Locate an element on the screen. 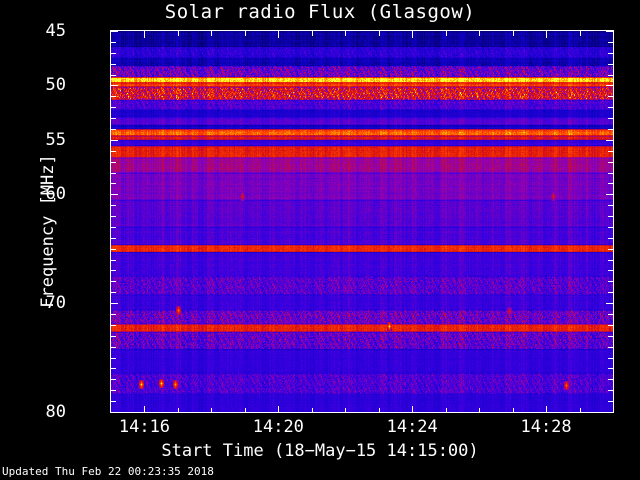 This screenshot has width=640, height=480. x-tick-label: 14:28 is located at coordinates (546, 427).